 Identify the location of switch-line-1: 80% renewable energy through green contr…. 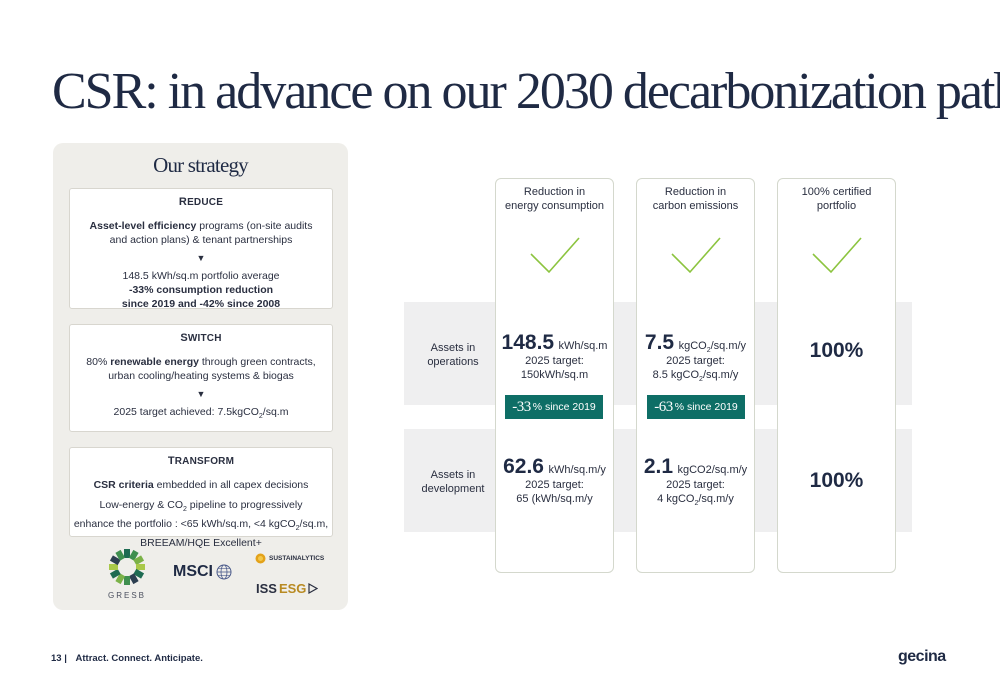
(201, 362).